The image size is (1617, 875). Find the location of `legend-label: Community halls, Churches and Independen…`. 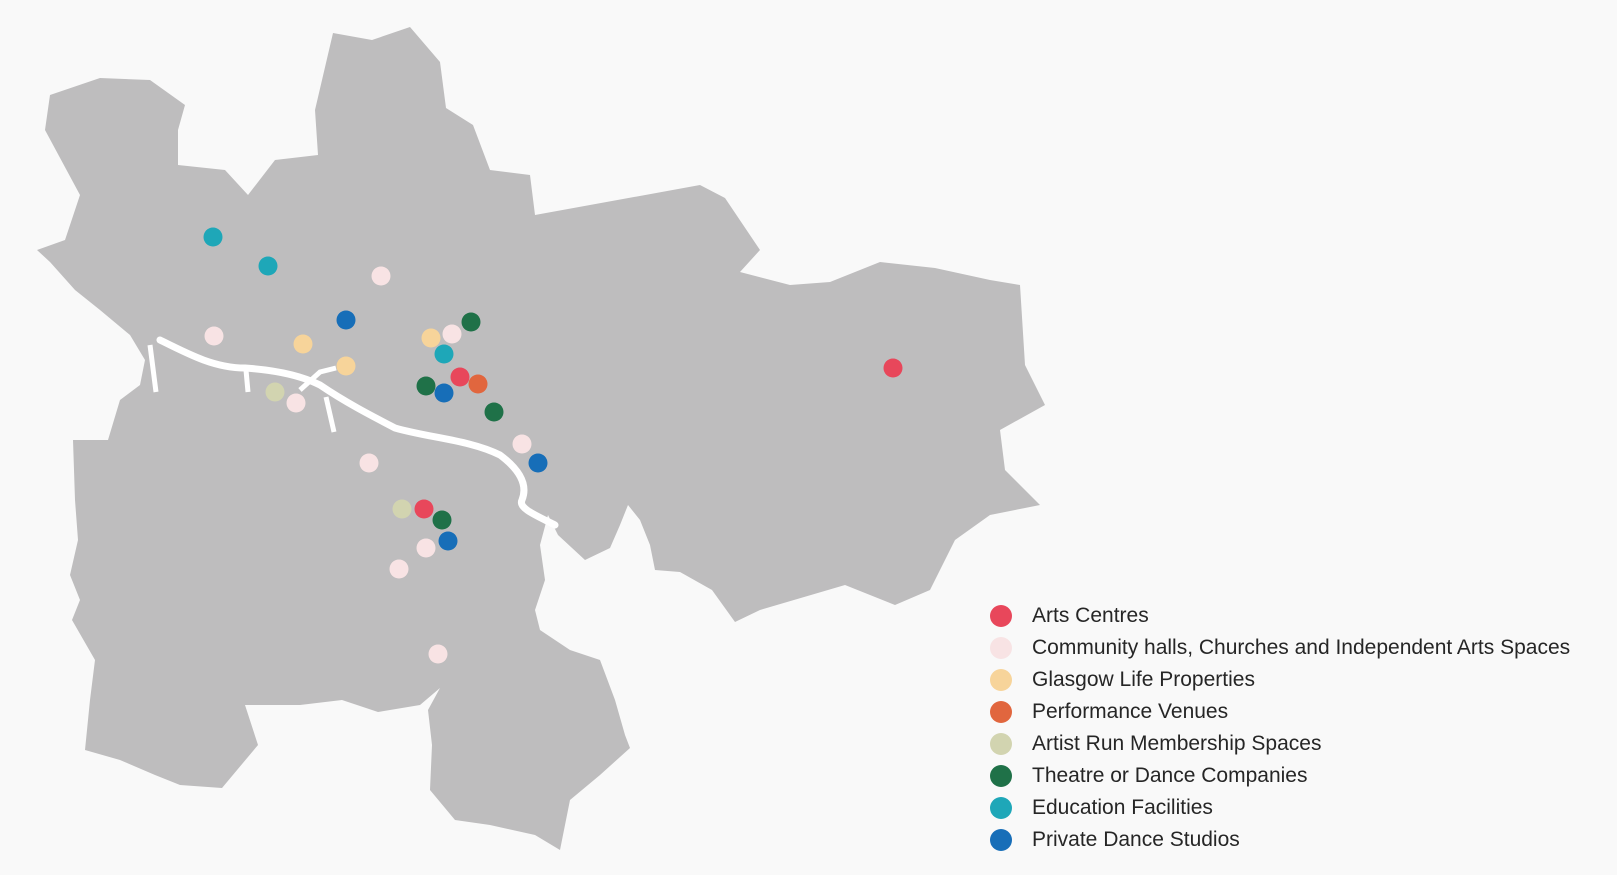

legend-label: Community halls, Churches and Independen… is located at coordinates (1301, 647).